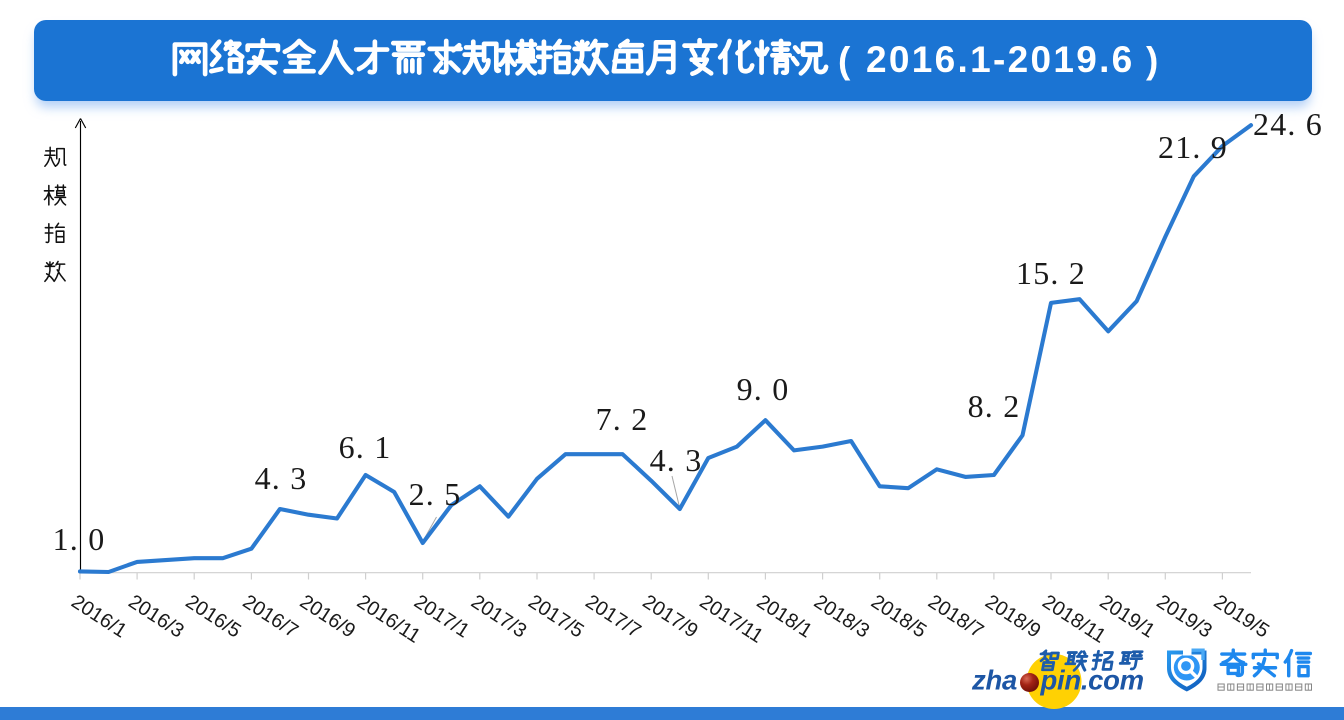  What do you see at coordinates (1184, 617) in the screenshot?
I see `svg-text: 2019/3` at bounding box center [1184, 617].